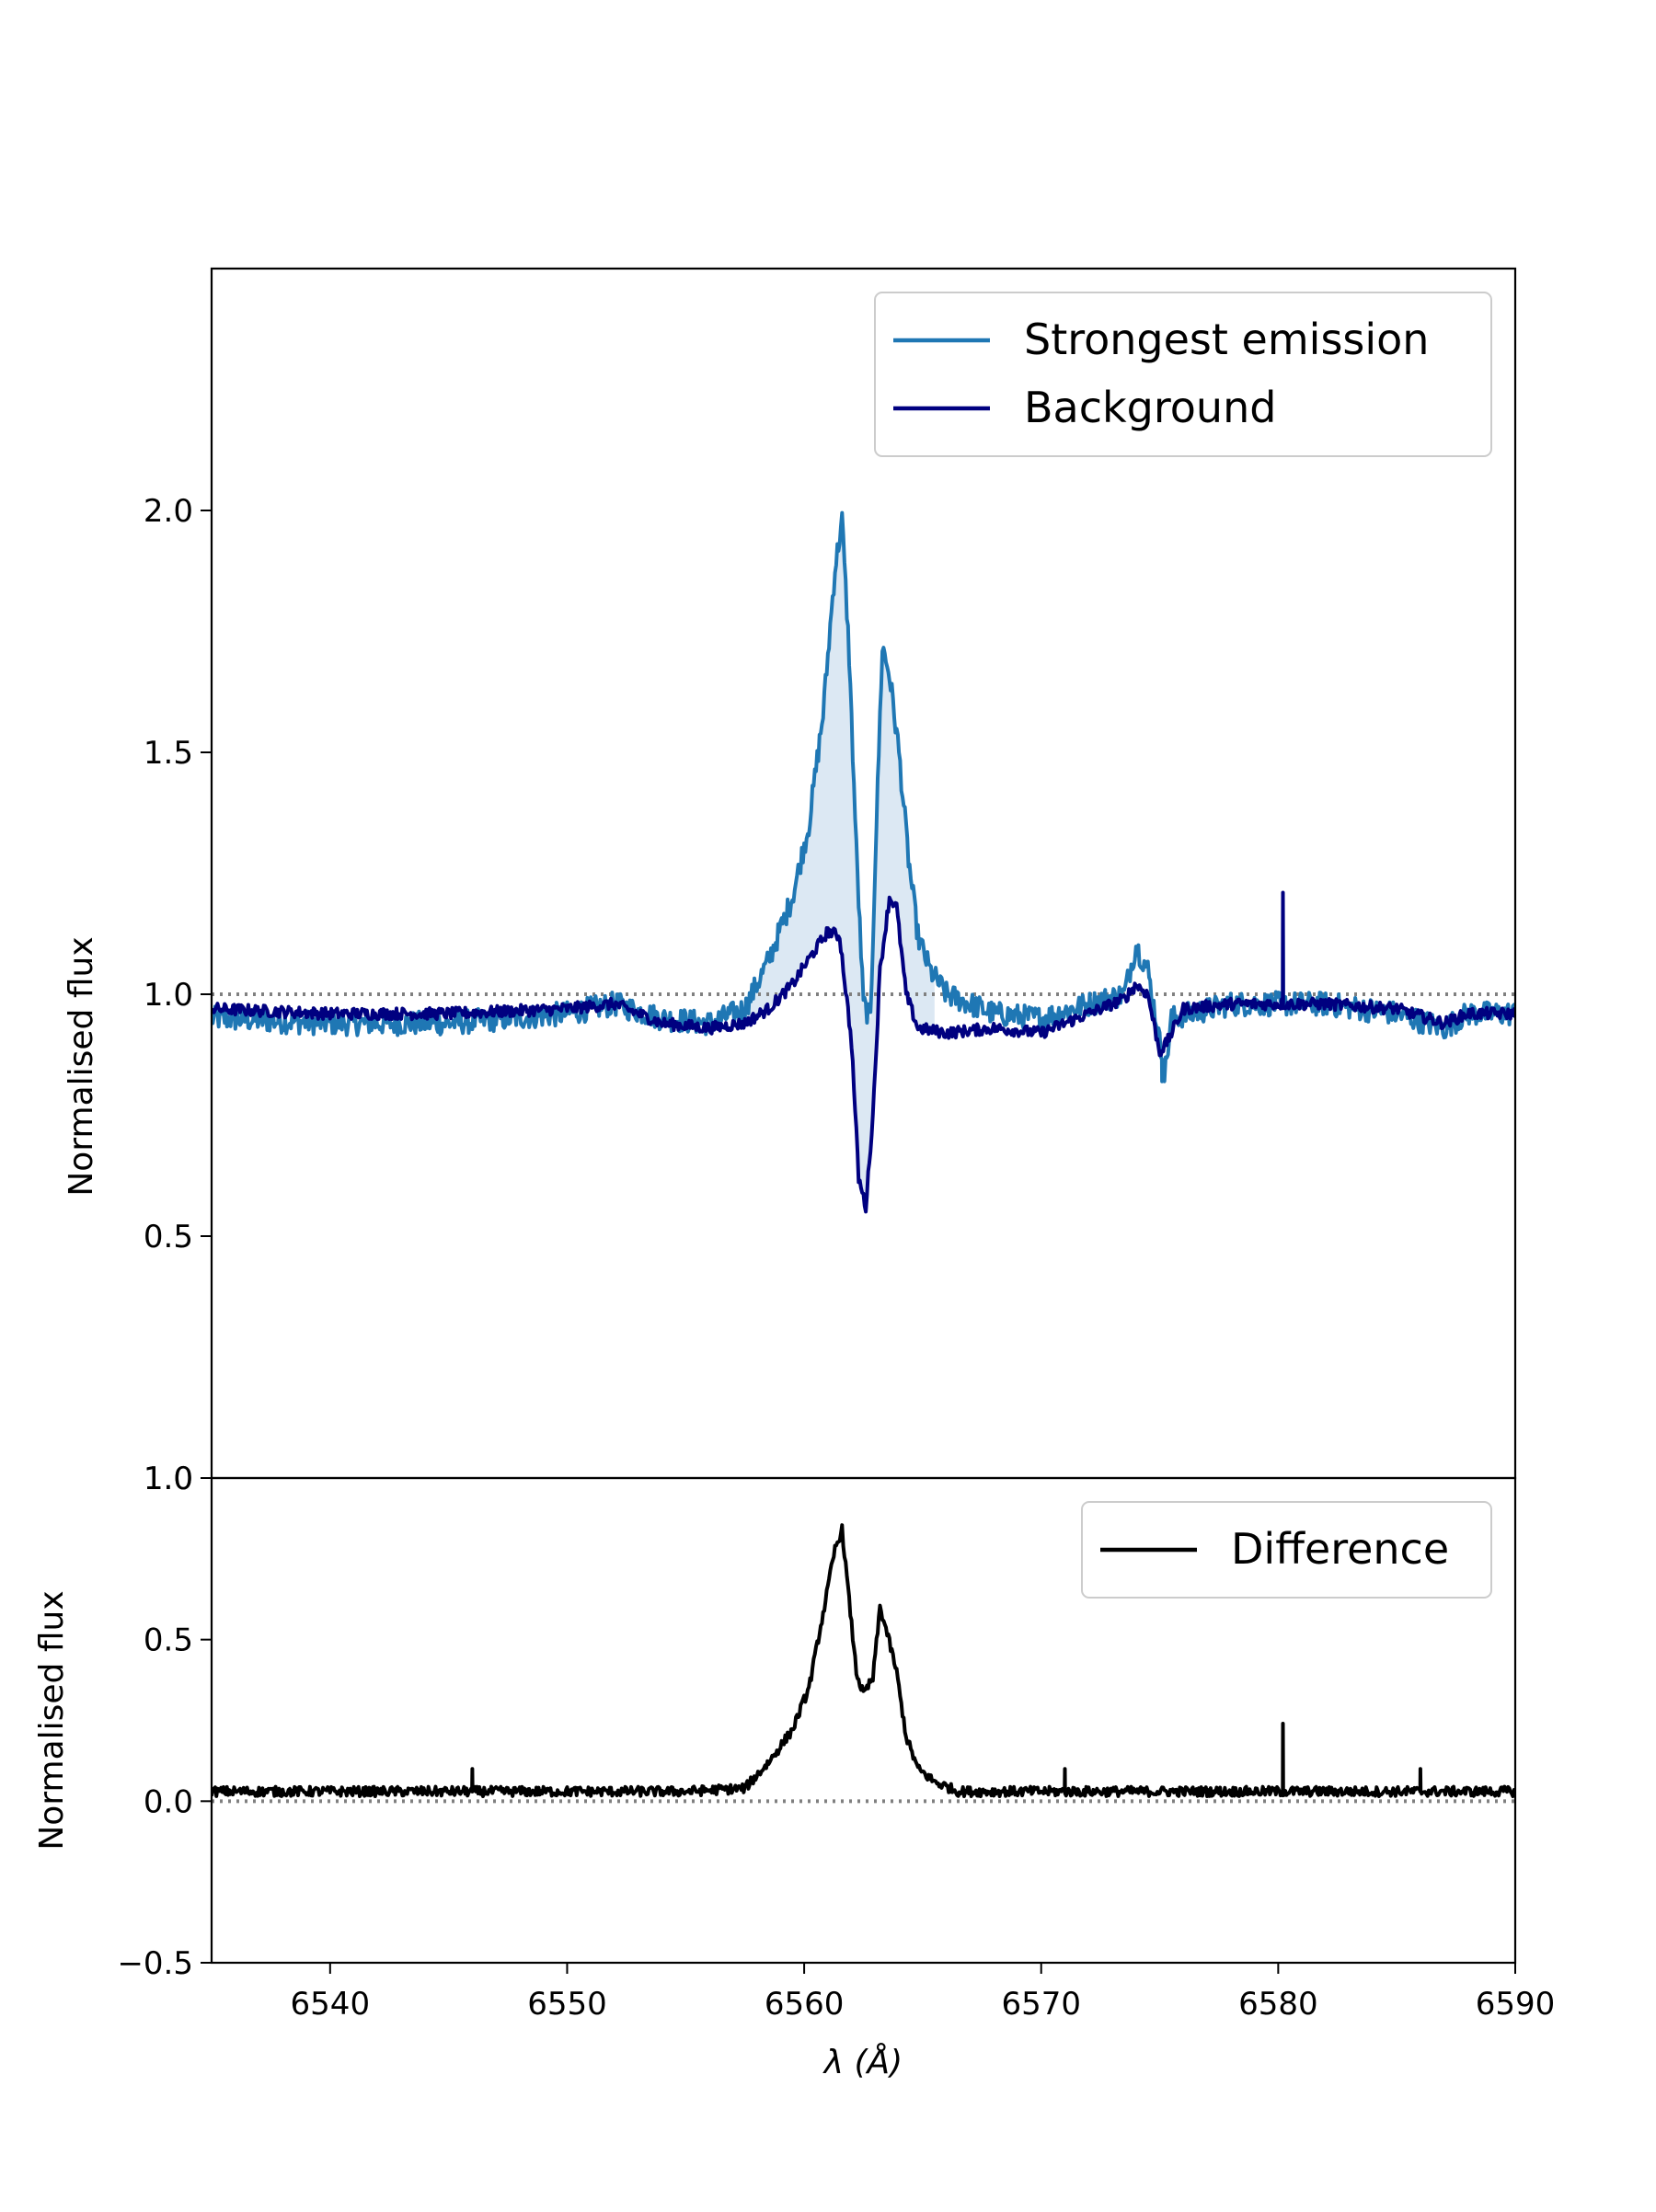  I want to click on x-tick-label: 6580, so click(1278, 2004).